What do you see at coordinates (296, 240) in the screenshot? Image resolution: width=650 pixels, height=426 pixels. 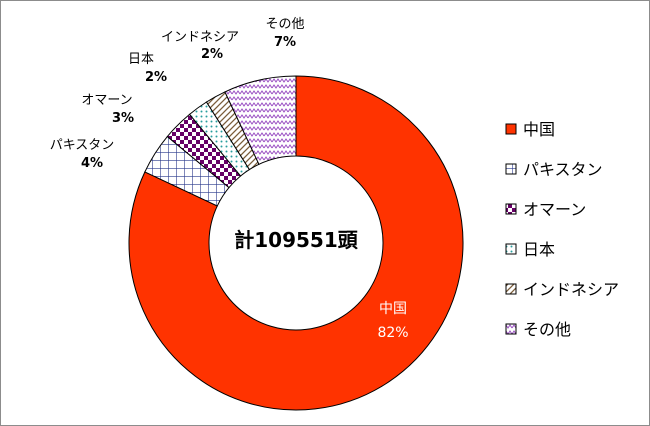 I see `total-label: 計109551頭` at bounding box center [296, 240].